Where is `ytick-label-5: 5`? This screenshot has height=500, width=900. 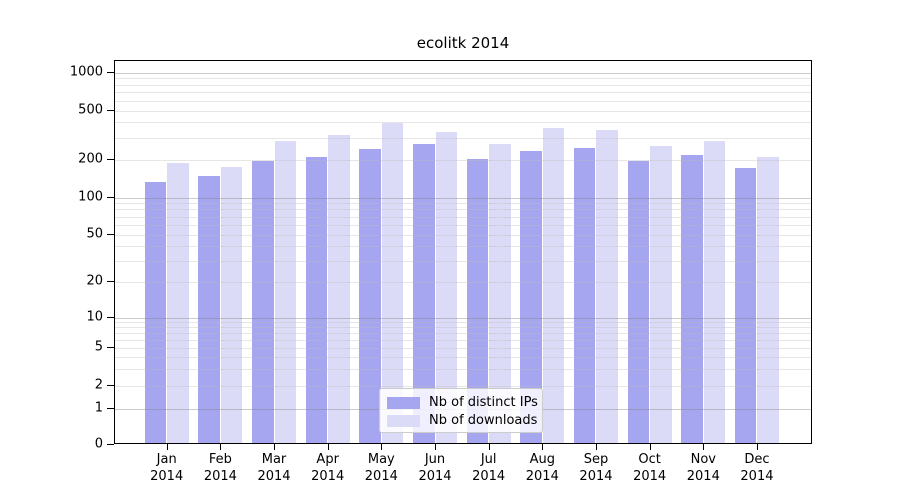
ytick-label-5: 5 is located at coordinates (98, 347).